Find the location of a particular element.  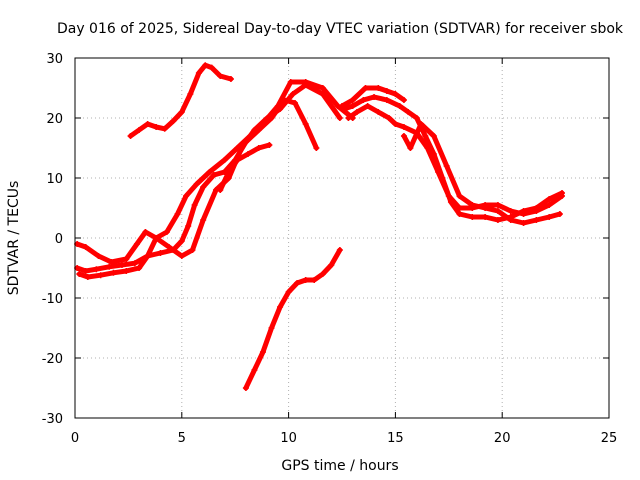

y-tick-label: 20 is located at coordinates (54, 119).